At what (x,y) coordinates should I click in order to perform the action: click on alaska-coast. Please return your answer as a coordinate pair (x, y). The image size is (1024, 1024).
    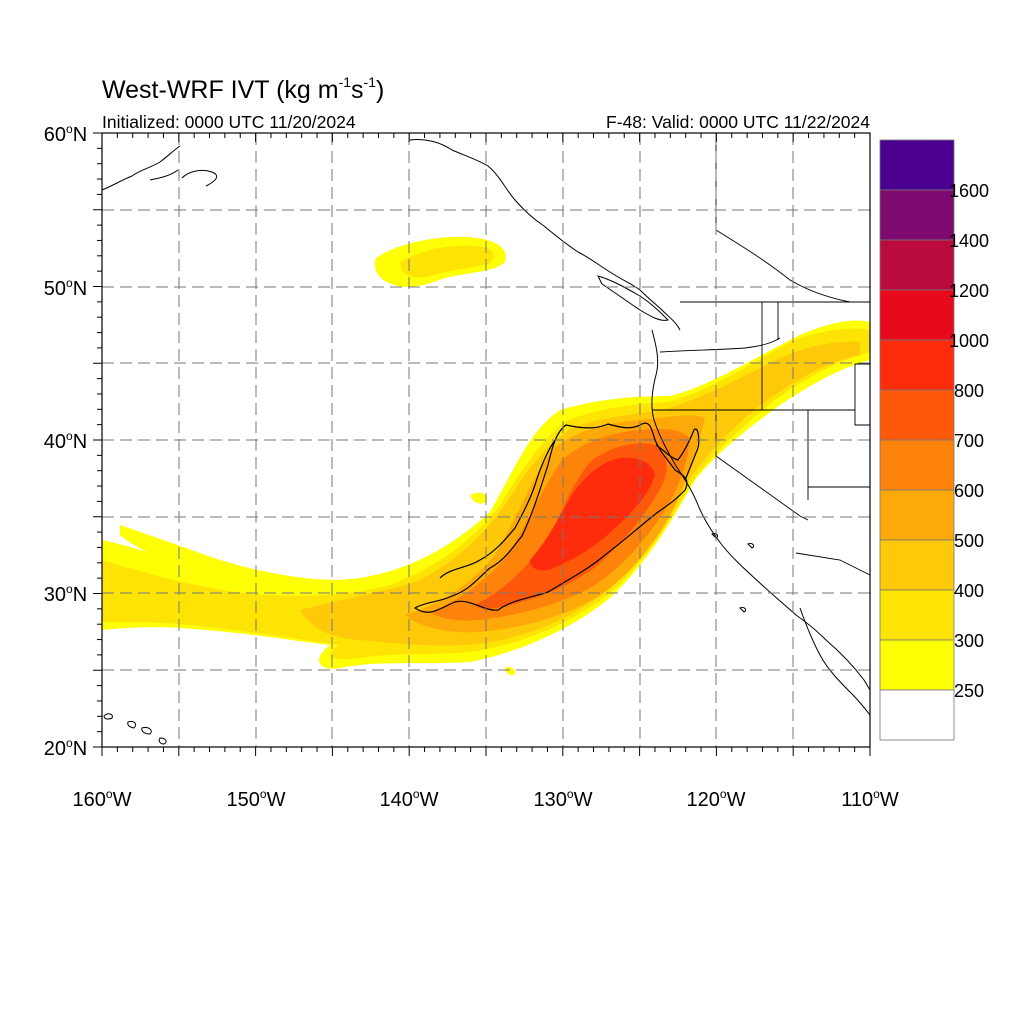
    Looking at the image, I should click on (340, 196).